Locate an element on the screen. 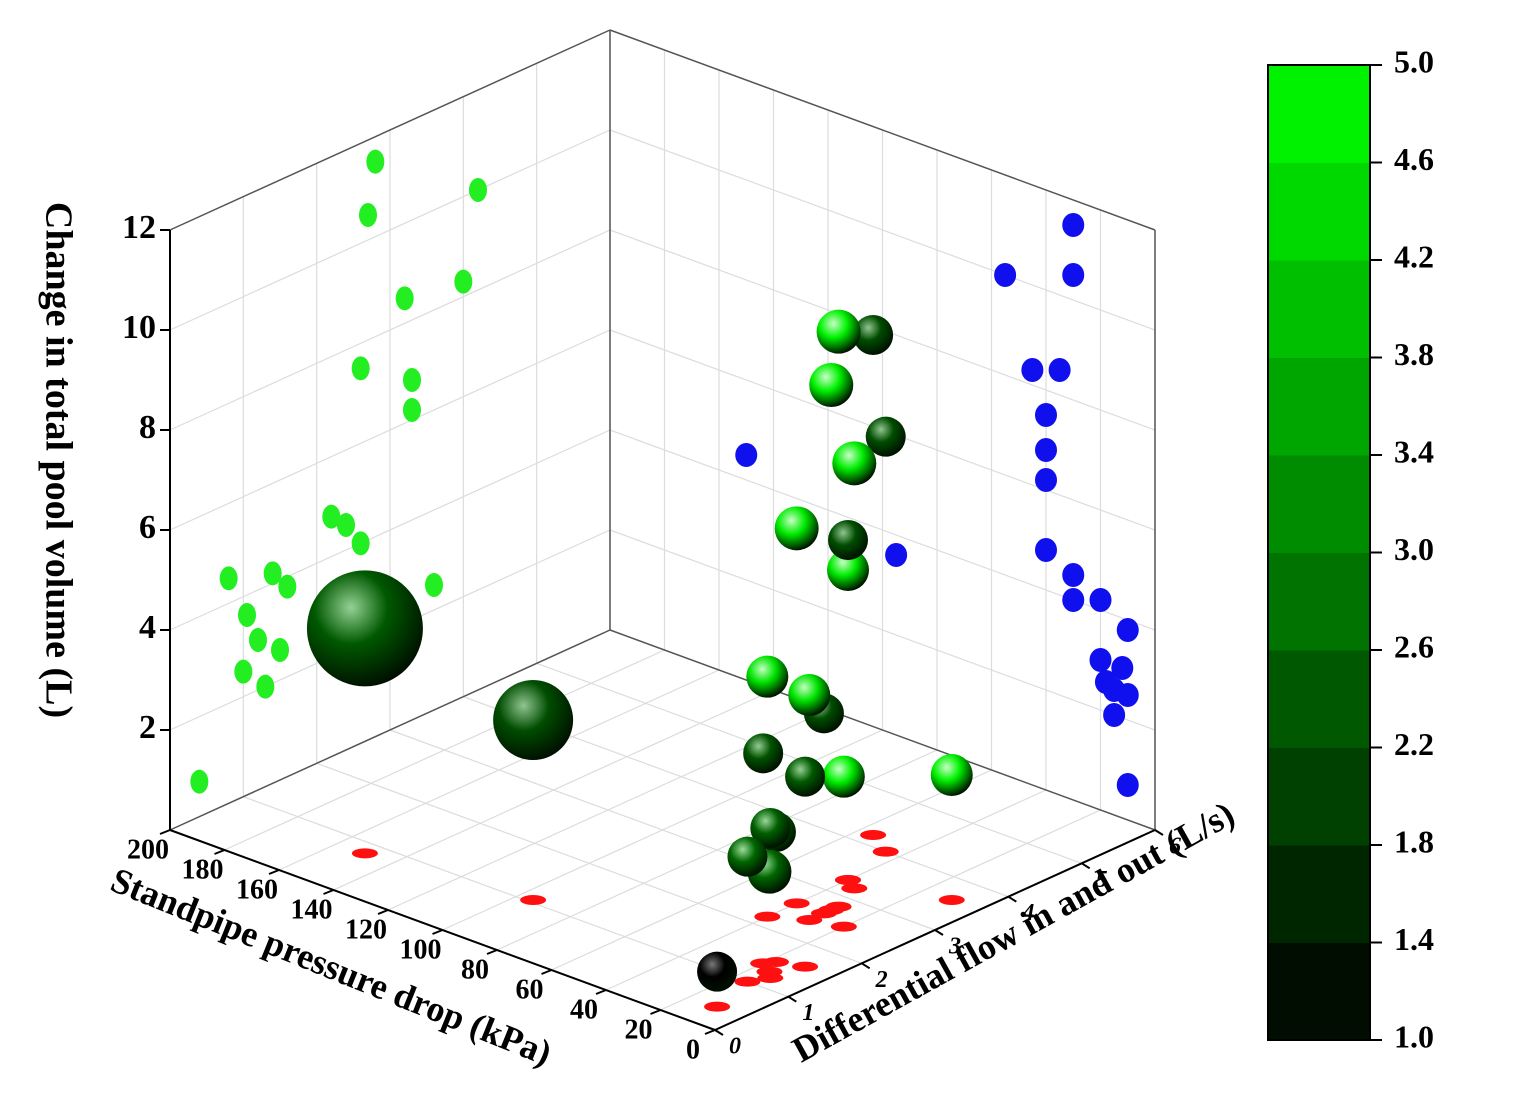 Image resolution: width=1519 pixels, height=1120 pixels. y-tick-label: 1 is located at coordinates (808, 1013).